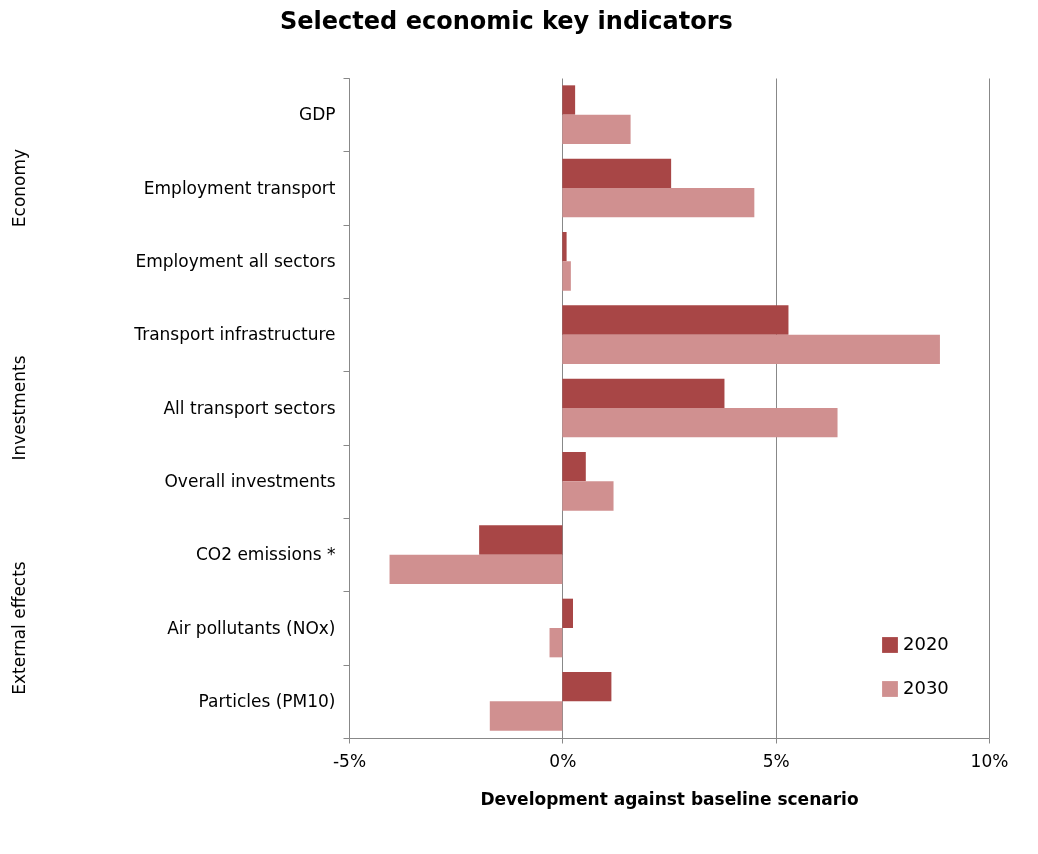 The image size is (1038, 854). What do you see at coordinates (989, 760) in the screenshot?
I see `x-tick-label: 10%` at bounding box center [989, 760].